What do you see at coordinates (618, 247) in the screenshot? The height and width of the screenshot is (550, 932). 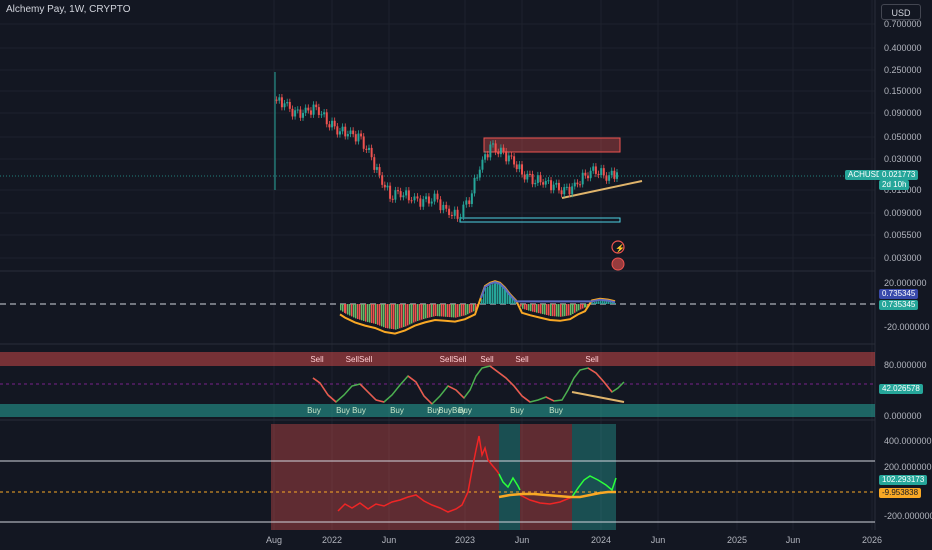 I see `lightning-icon` at bounding box center [618, 247].